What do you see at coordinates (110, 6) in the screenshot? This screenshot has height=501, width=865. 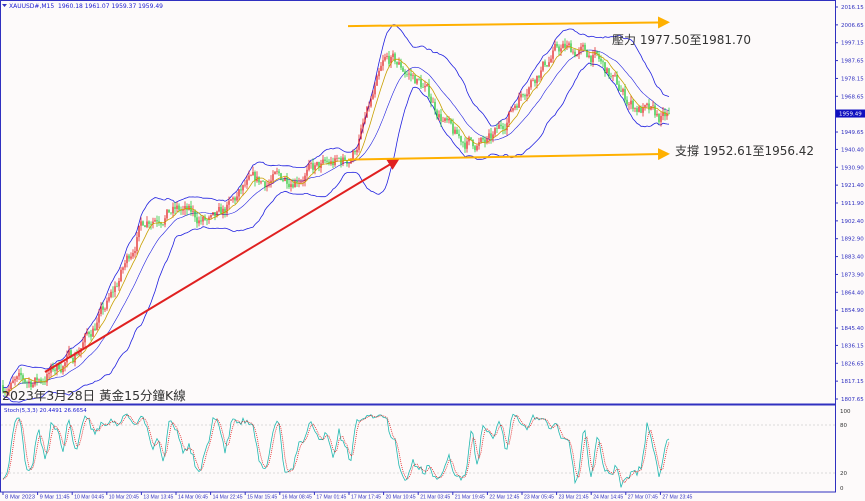 I see `ohlc-label: 1960.18 1961.07 1959.37 1959.49` at bounding box center [110, 6].